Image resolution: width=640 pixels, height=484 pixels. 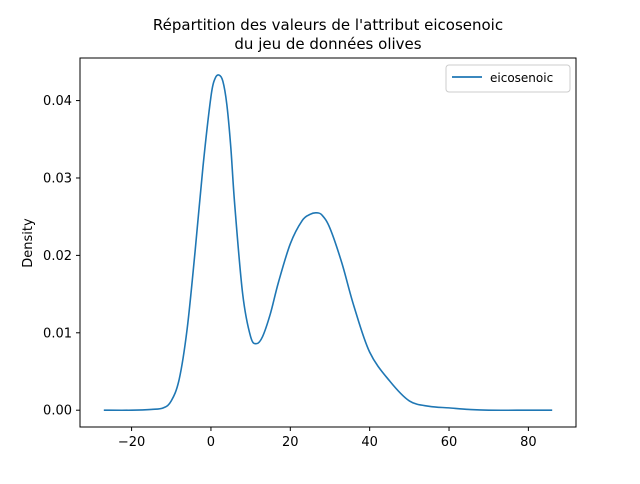 What do you see at coordinates (327, 44) in the screenshot?
I see `chart-title-line2: du jeu de données olives` at bounding box center [327, 44].